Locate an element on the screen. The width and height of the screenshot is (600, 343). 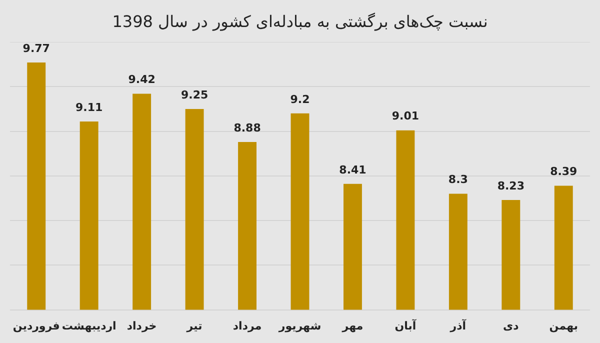
data-label: 8.23 is located at coordinates (510, 185).